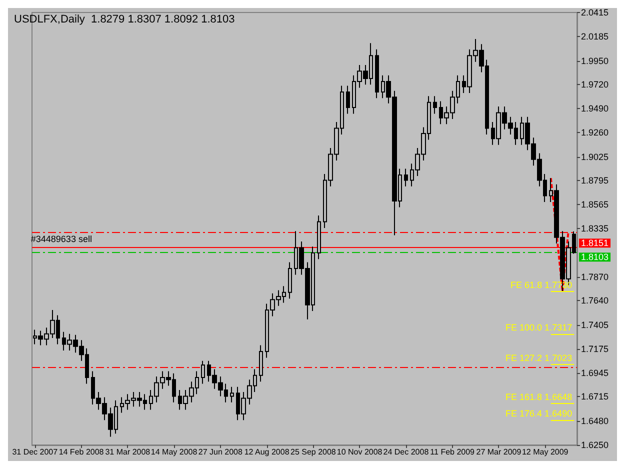 Image resolution: width=625 pixels, height=469 pixels. What do you see at coordinates (595, 205) in the screenshot?
I see `y-tick-label: 1.8565` at bounding box center [595, 205].